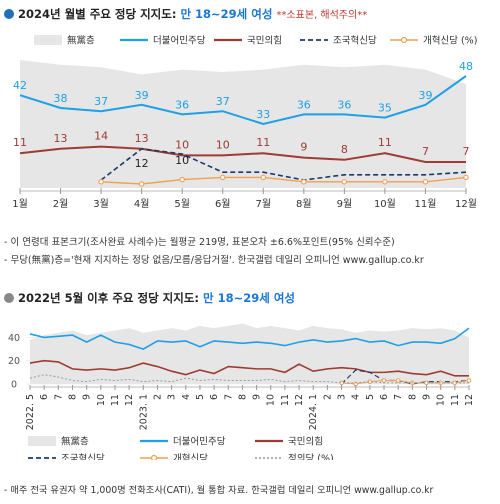  I want to click on data-label-ppp: 7, so click(466, 151).